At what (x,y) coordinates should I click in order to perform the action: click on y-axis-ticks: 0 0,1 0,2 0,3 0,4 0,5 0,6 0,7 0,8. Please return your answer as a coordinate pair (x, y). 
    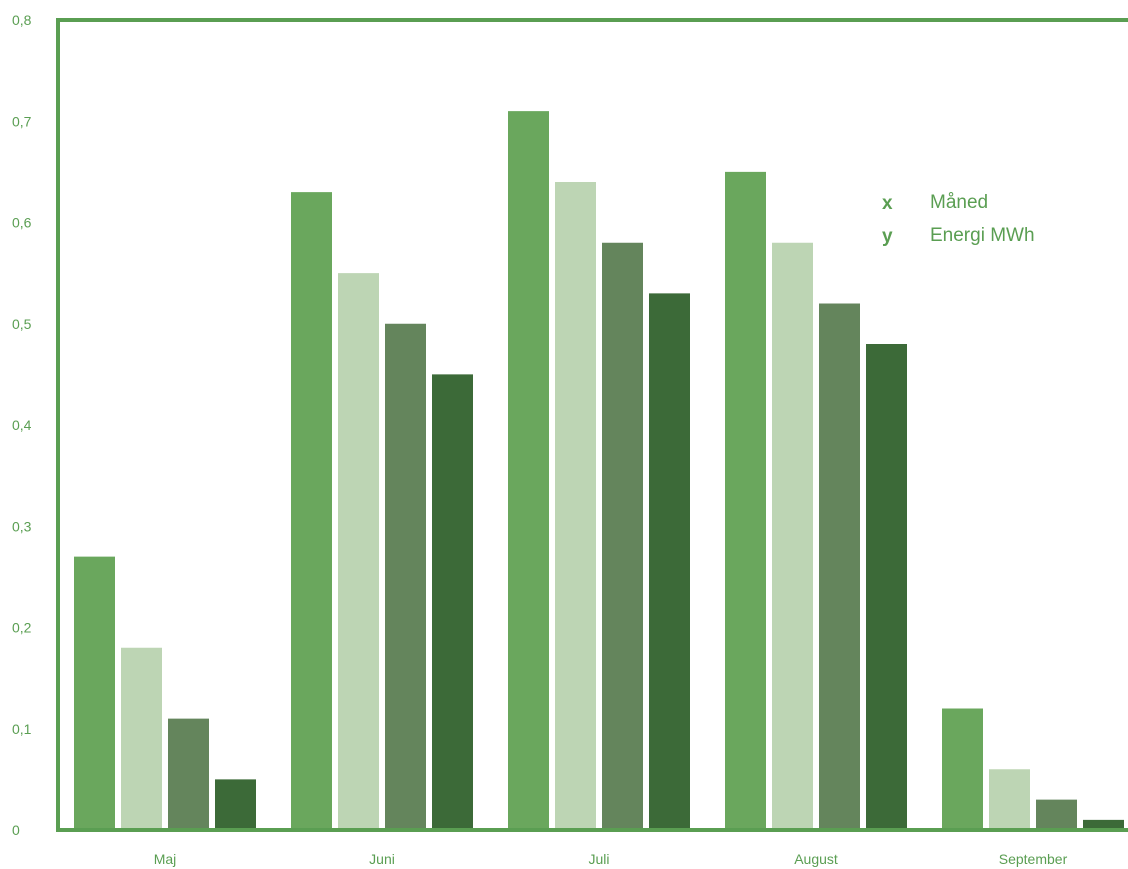
    Looking at the image, I should click on (22, 425).